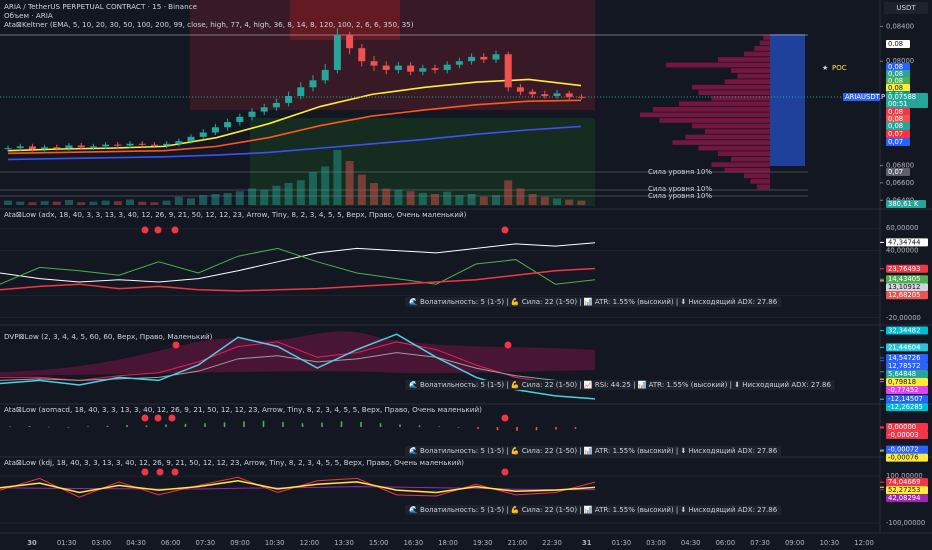  I want to click on value-badge: -0,77452, so click(903, 390).